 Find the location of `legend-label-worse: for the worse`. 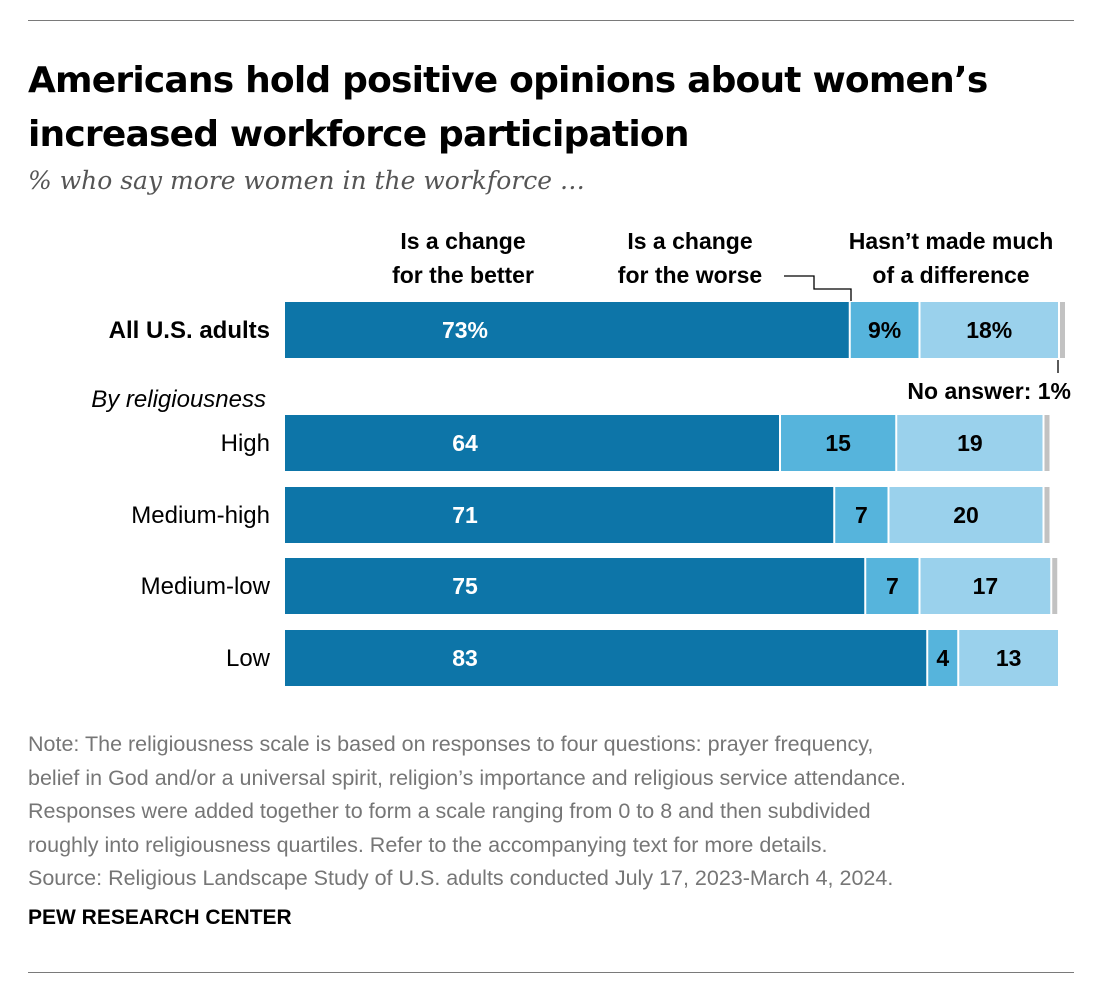

legend-label-worse: for the worse is located at coordinates (690, 275).